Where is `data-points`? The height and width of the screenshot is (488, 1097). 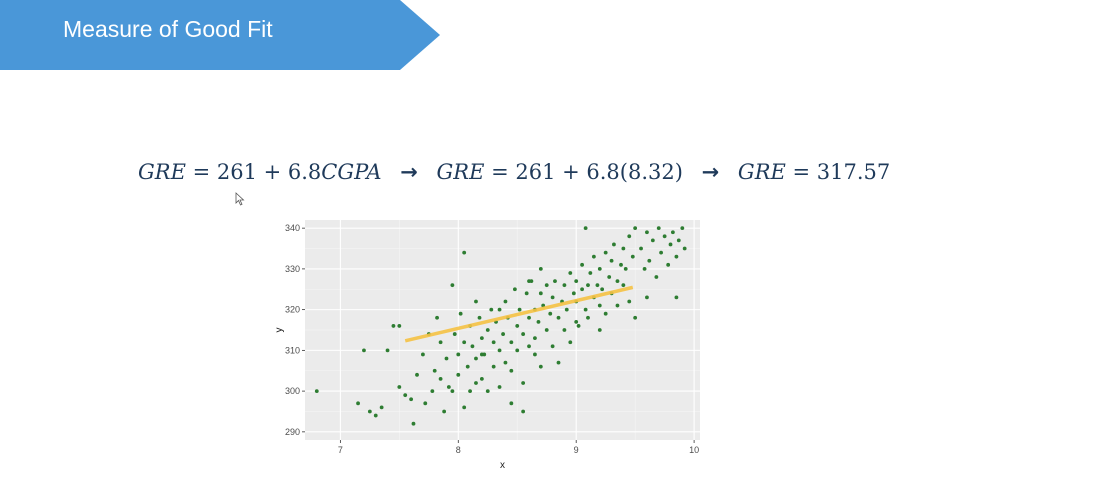
data-points is located at coordinates (500, 326).